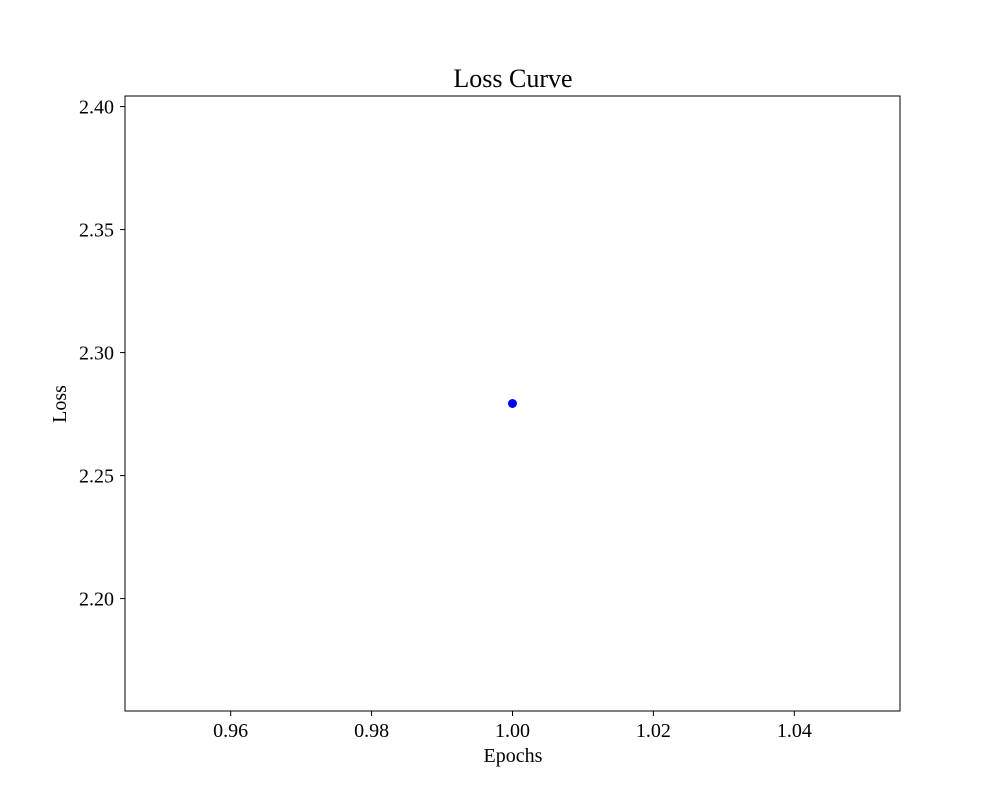 The image size is (1000, 800). Describe the element at coordinates (512, 731) in the screenshot. I see `x-tick-label: 1.00` at that location.